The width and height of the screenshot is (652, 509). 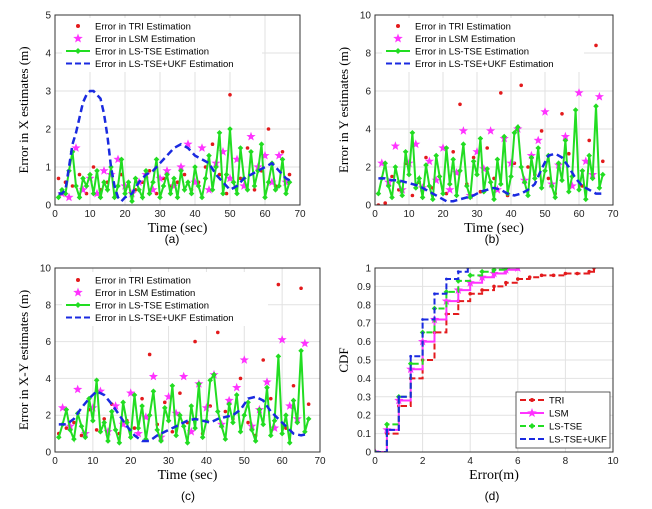 I want to click on x-tick-label: 0, so click(x=375, y=214).